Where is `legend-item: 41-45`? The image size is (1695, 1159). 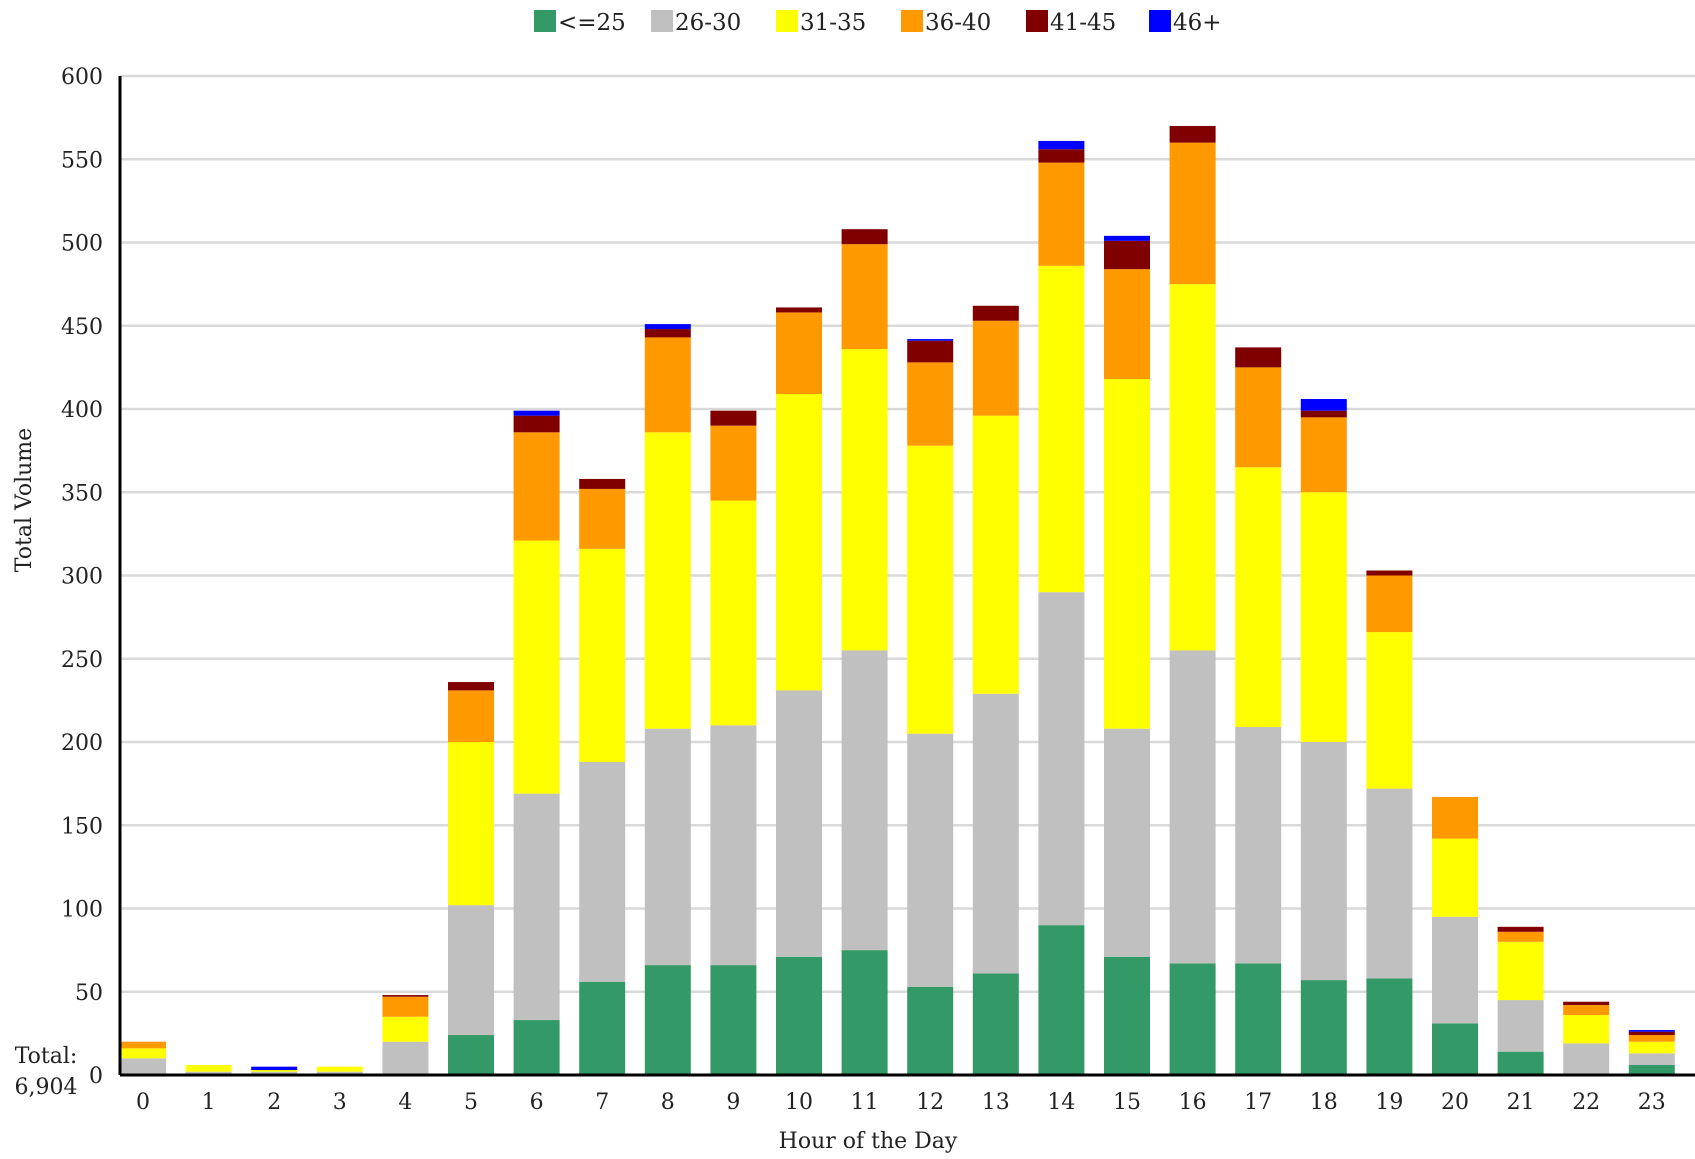 legend-item: 41-45 is located at coordinates (1071, 23).